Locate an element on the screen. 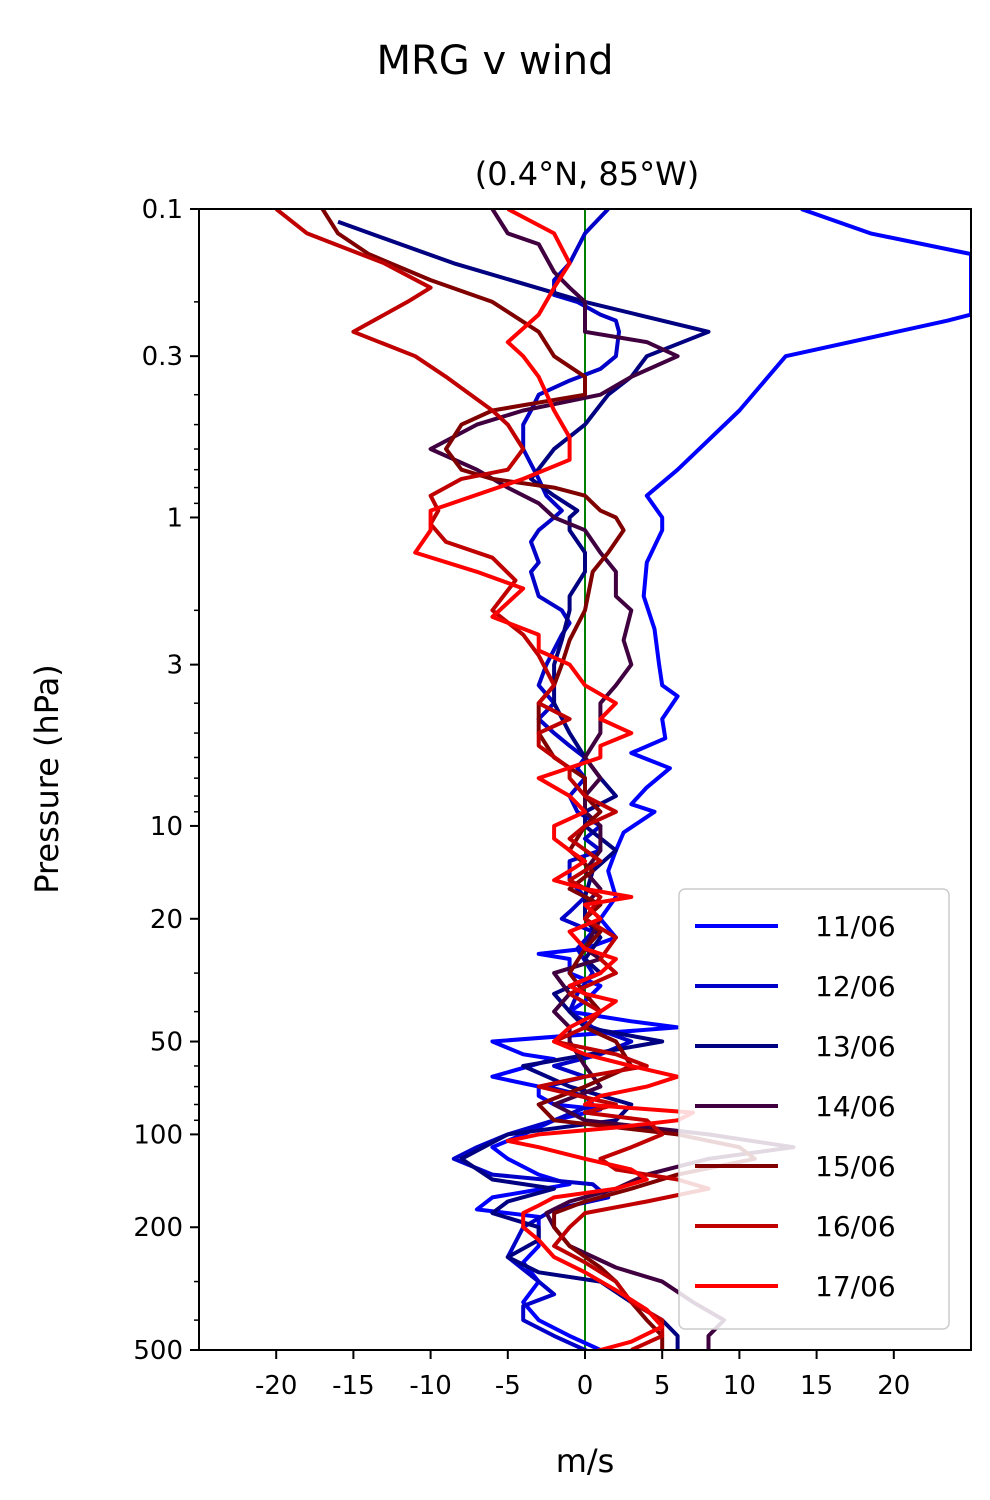  legend-label-7: 17/06 is located at coordinates (855, 1286).